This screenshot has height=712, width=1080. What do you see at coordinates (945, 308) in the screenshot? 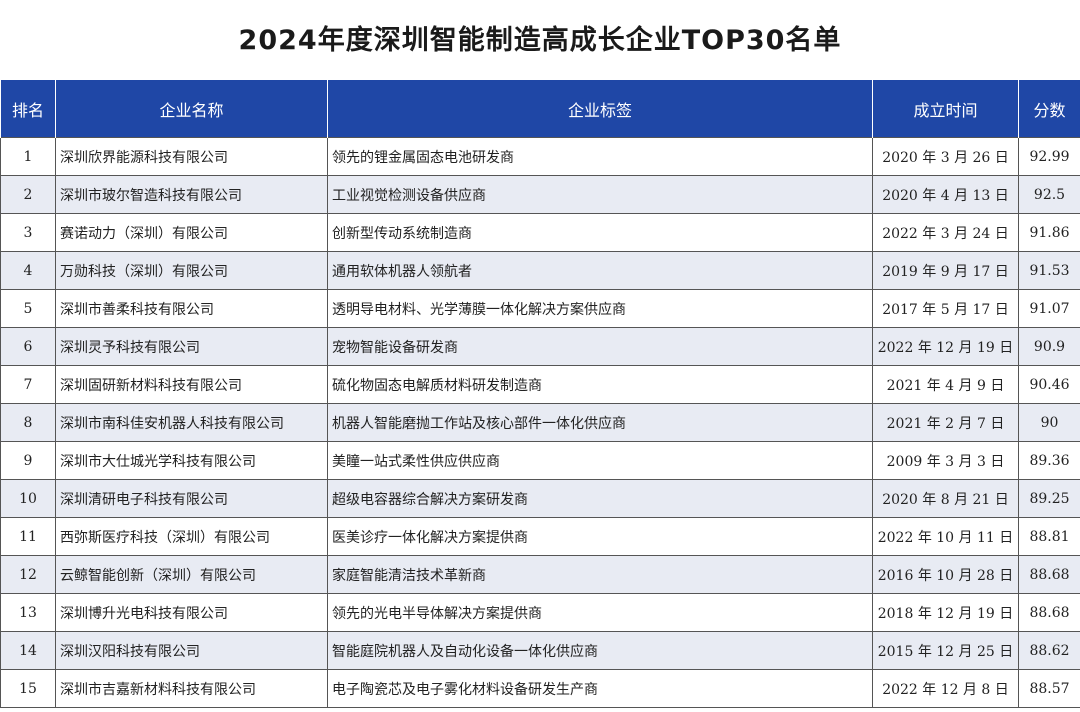
I see `founded-date: 2017 年 5 月 17 日` at bounding box center [945, 308].